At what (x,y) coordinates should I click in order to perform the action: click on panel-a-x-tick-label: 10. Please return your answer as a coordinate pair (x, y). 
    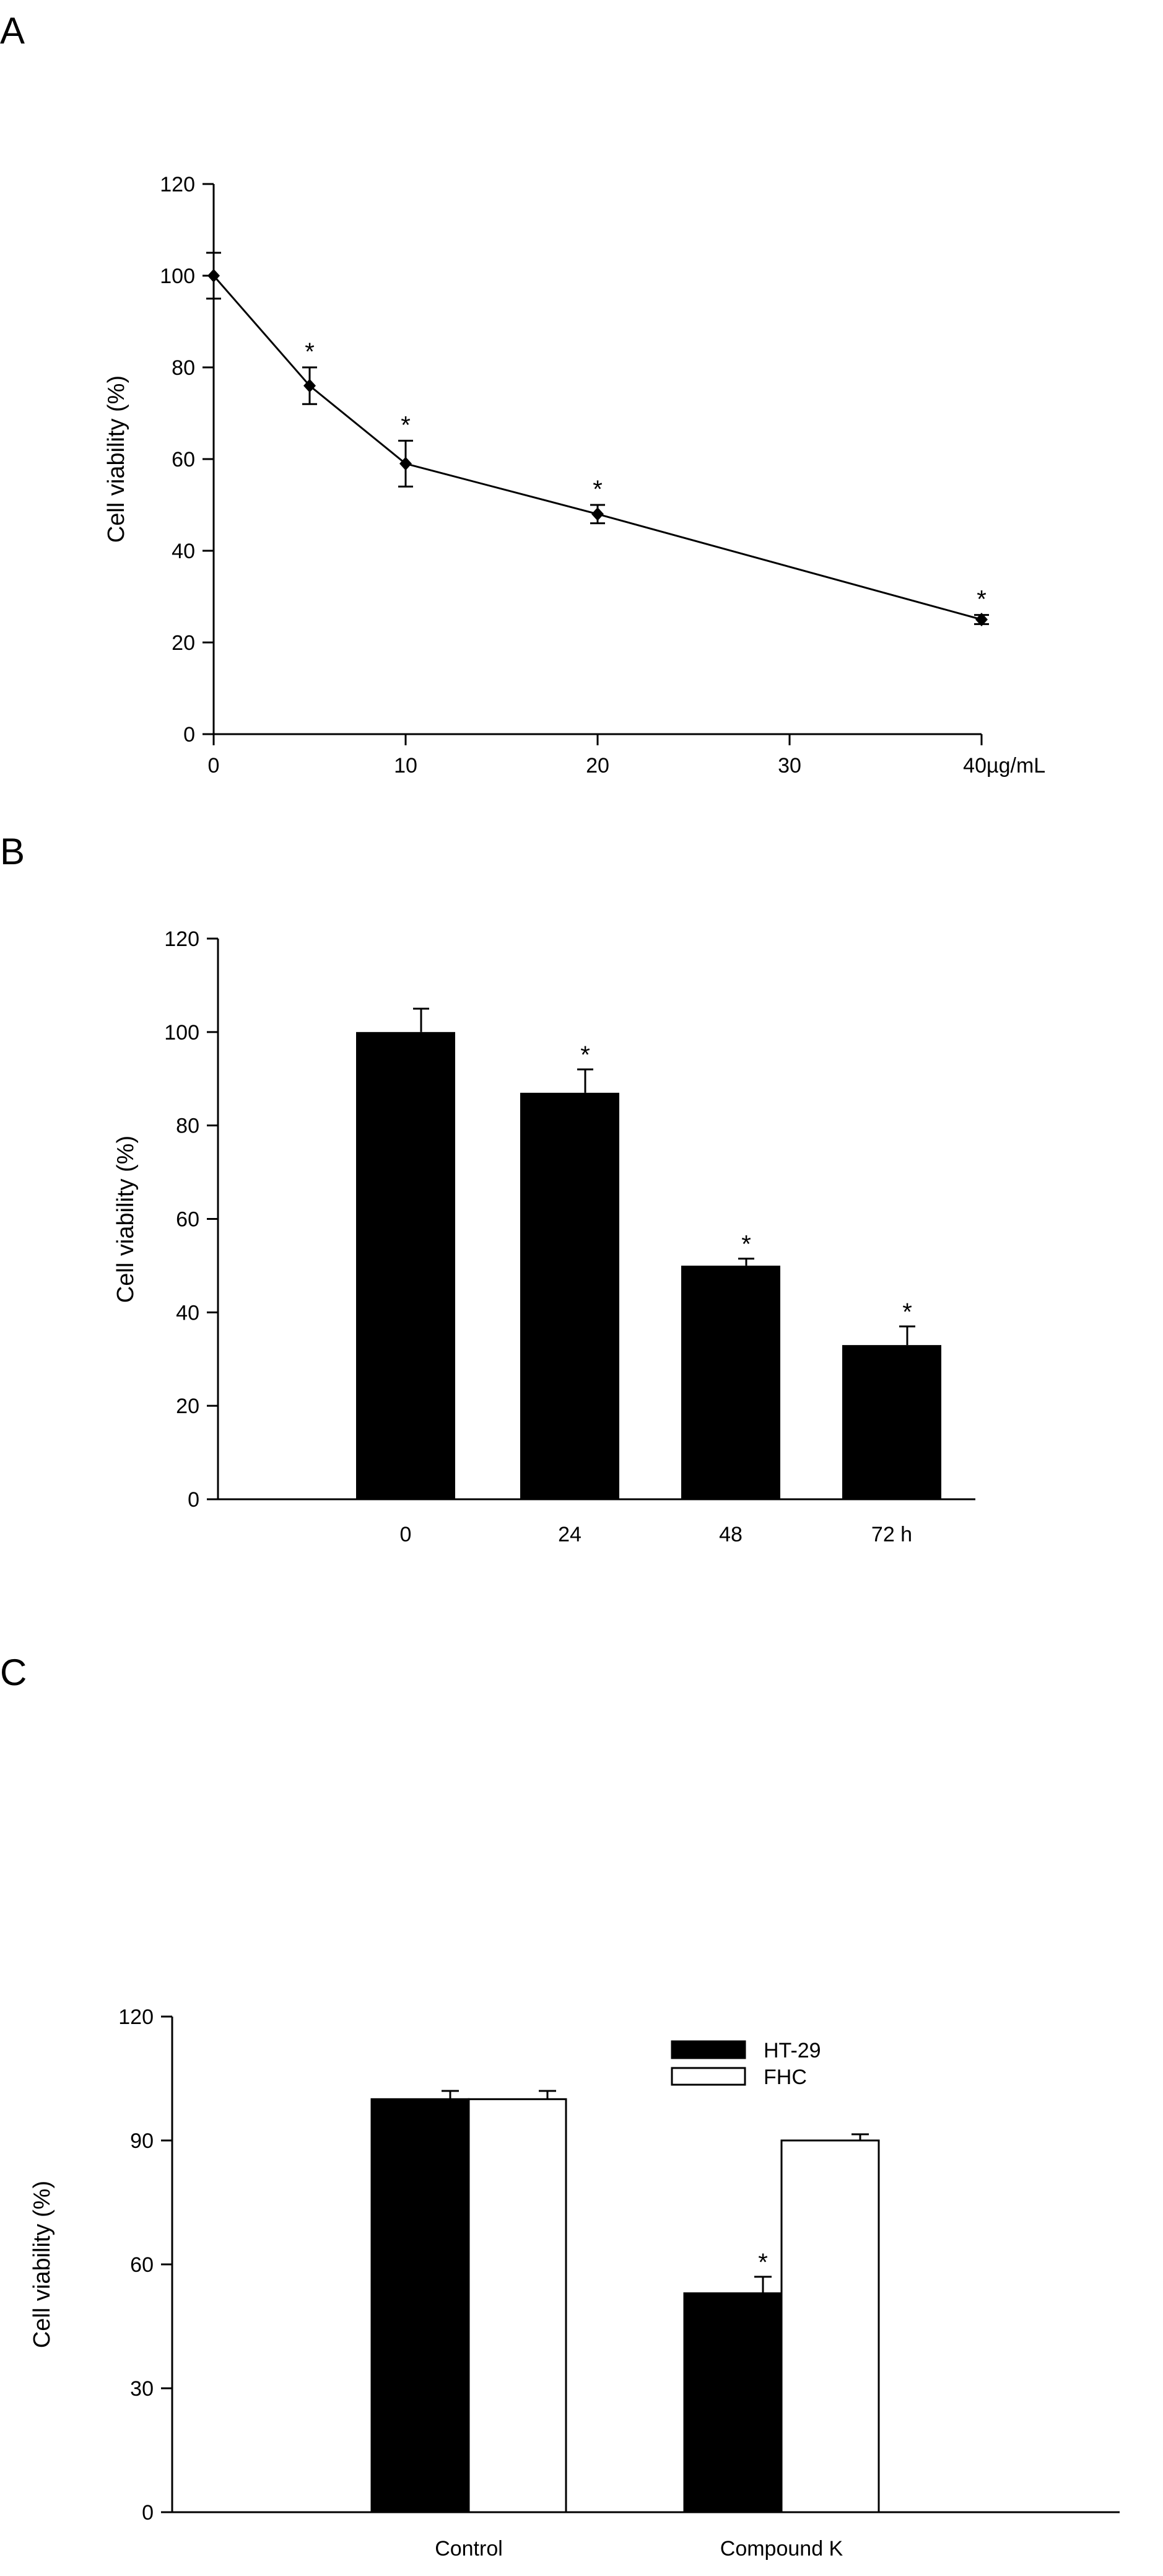
    Looking at the image, I should click on (405, 766).